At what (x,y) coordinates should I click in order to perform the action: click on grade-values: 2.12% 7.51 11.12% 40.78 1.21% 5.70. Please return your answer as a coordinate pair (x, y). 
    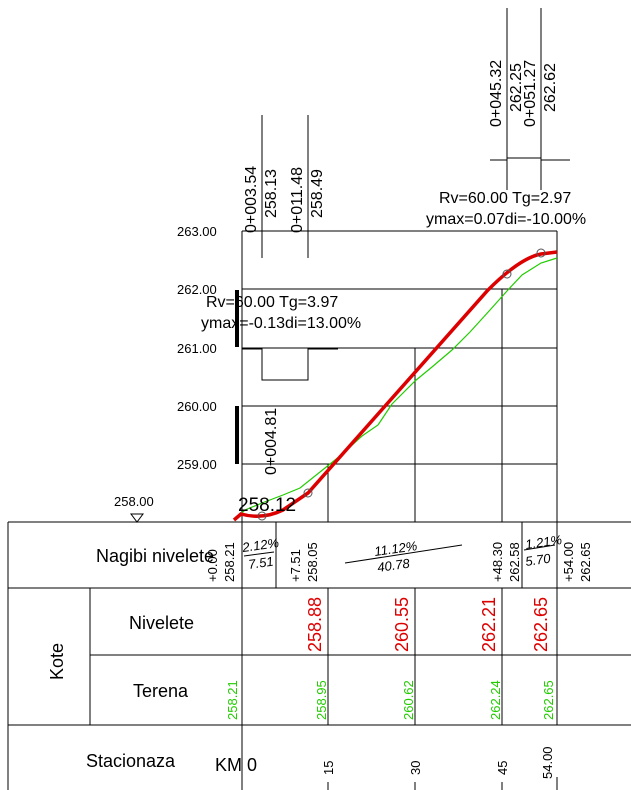
    Looking at the image, I should click on (401, 553).